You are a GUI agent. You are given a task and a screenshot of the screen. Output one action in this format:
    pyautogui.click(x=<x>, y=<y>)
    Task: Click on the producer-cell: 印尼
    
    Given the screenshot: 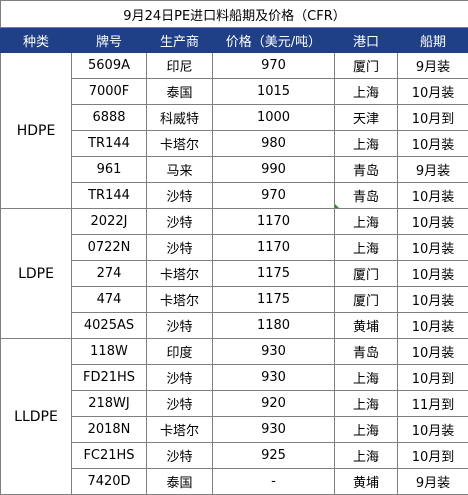 What is the action you would take?
    pyautogui.click(x=179, y=65)
    